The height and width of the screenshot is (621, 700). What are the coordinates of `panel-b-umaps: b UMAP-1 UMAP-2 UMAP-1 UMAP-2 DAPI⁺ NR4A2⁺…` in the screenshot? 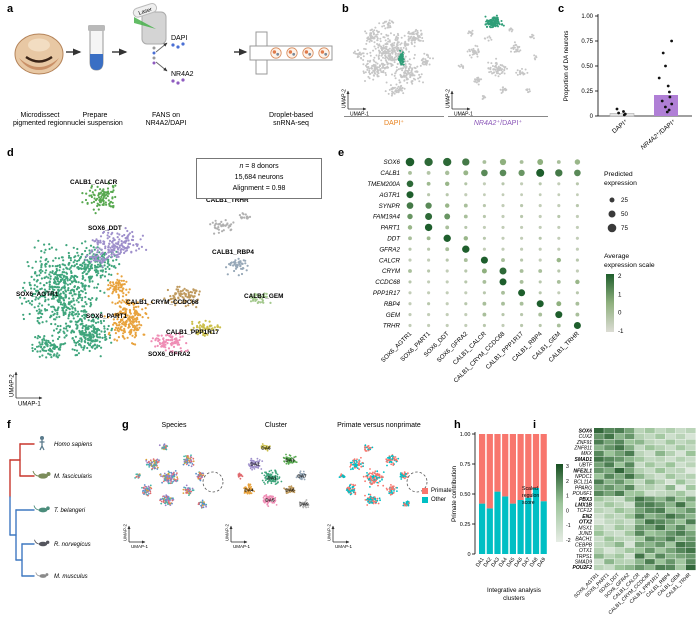 It's located at (447, 73).